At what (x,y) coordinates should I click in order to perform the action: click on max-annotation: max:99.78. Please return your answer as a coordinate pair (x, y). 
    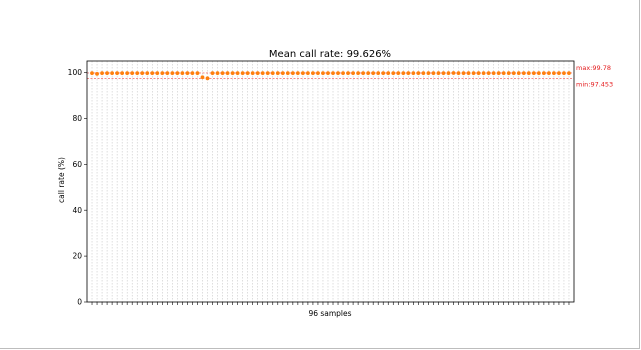
    Looking at the image, I should click on (593, 68).